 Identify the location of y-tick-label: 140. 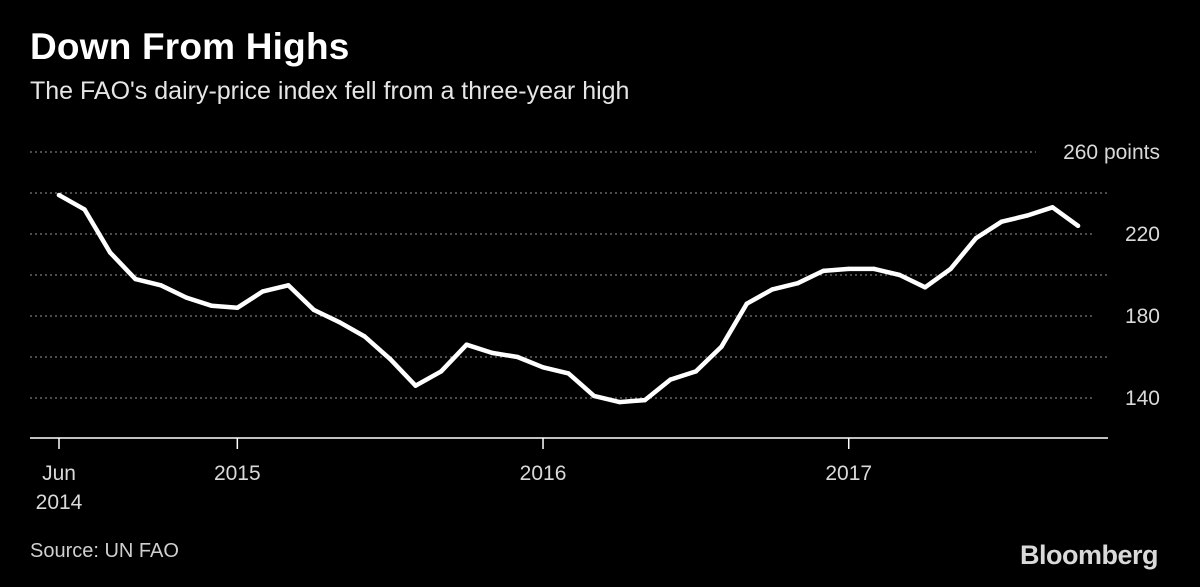
(1142, 398).